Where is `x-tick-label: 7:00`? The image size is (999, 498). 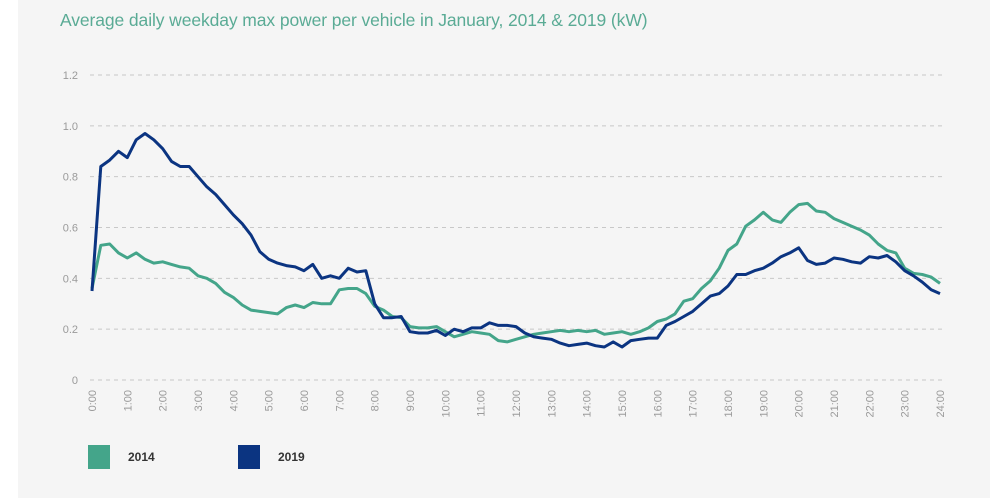 x-tick-label: 7:00 is located at coordinates (340, 400).